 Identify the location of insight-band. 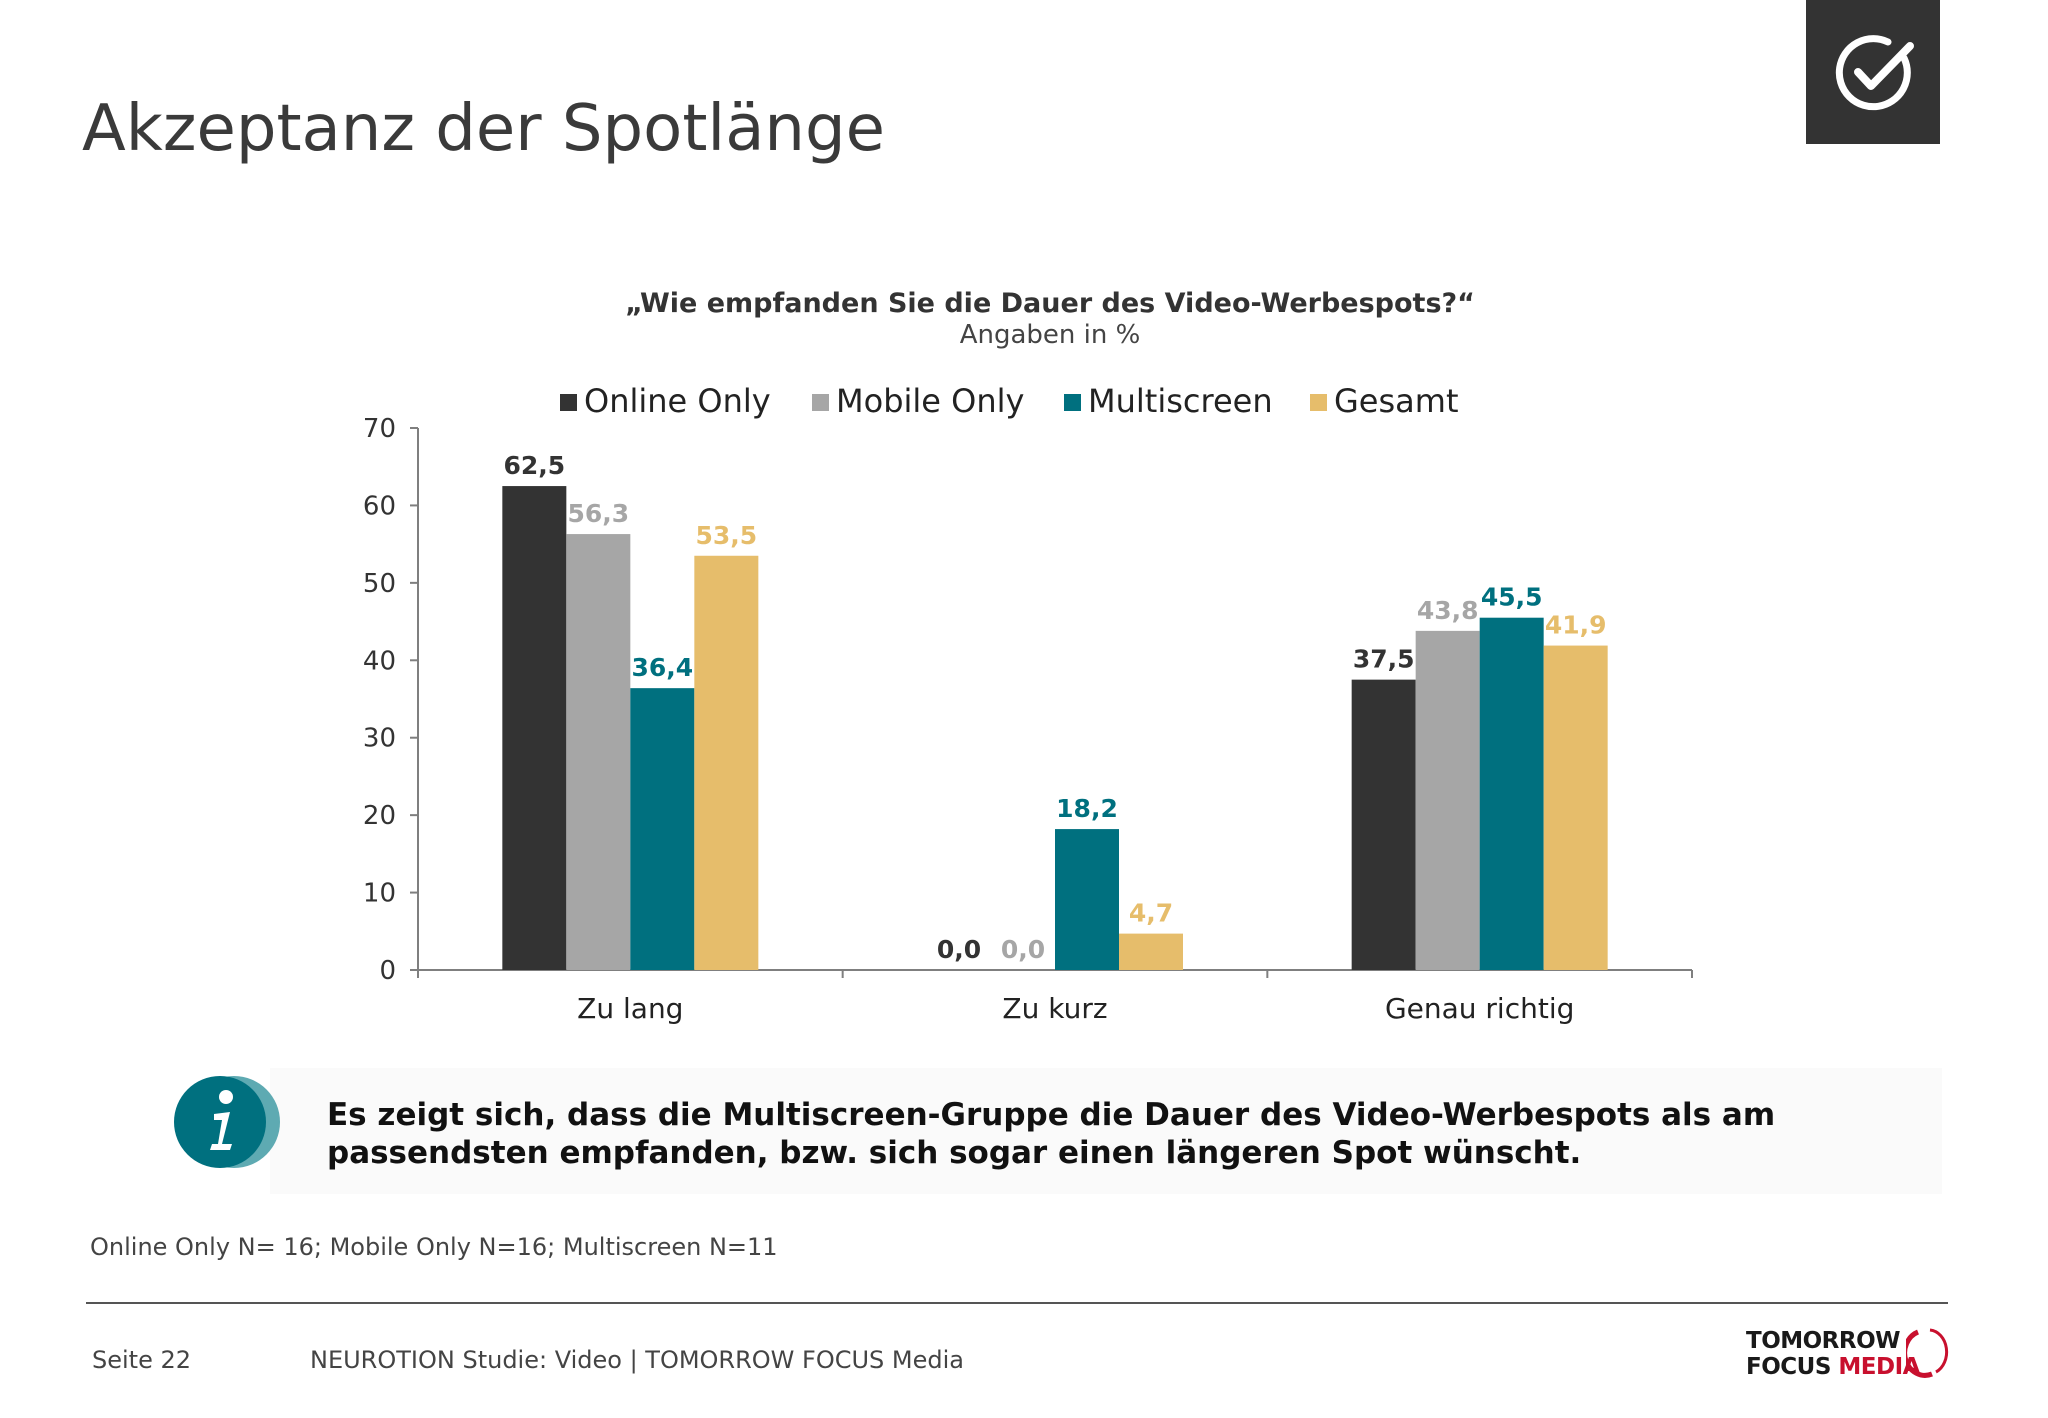
(1106, 1131).